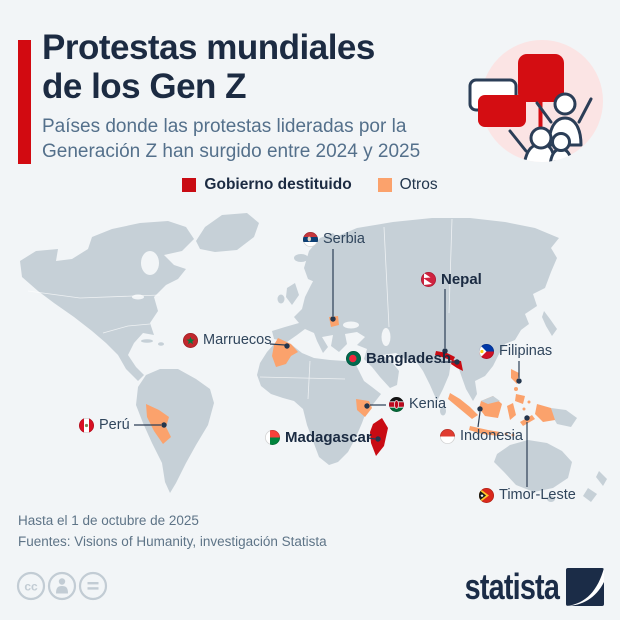 This screenshot has height=620, width=620. What do you see at coordinates (278, 184) in the screenshot?
I see `legend-label: Gobierno destituido` at bounding box center [278, 184].